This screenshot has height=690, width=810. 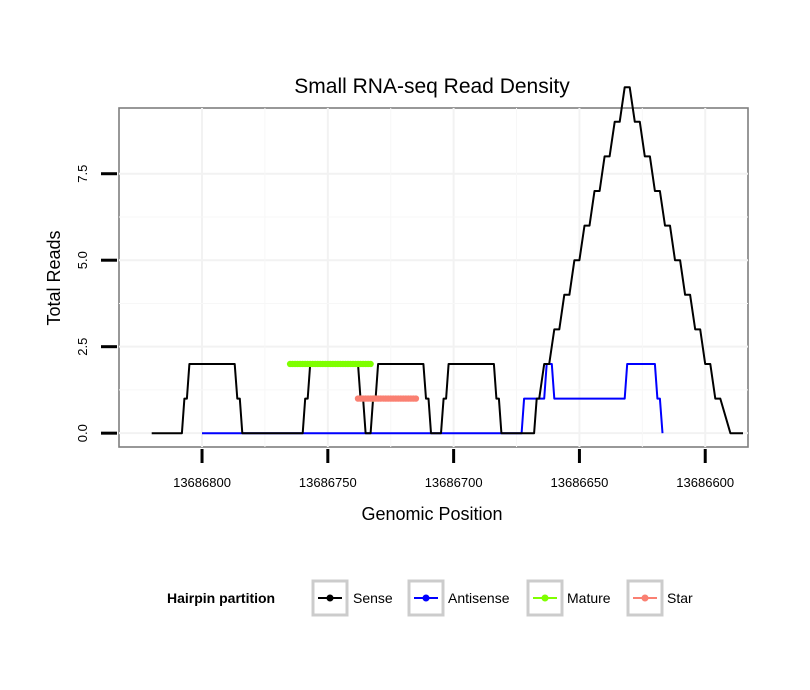 What do you see at coordinates (370, 364) in the screenshot?
I see `mature-point` at bounding box center [370, 364].